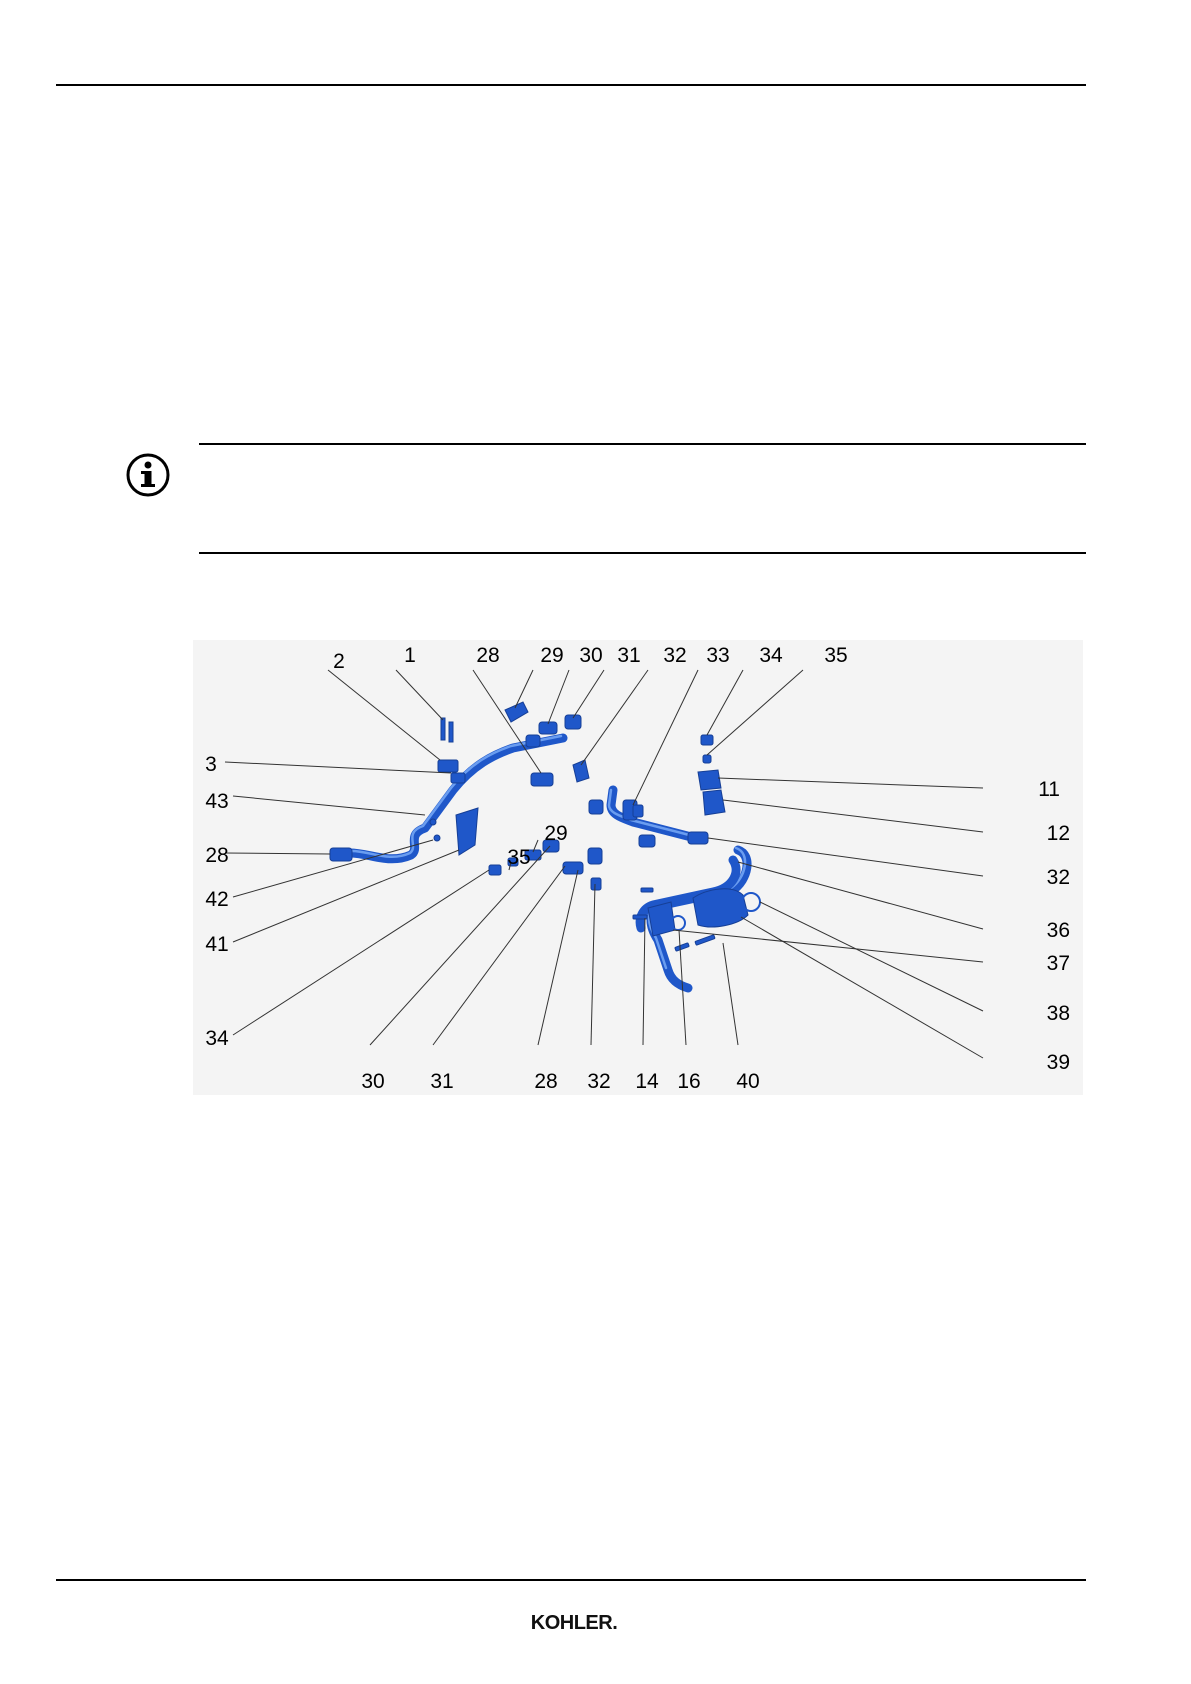 Image resolution: width=1191 pixels, height=1684 pixels. Describe the element at coordinates (688, 1081) in the screenshot. I see `callout-16: 16` at that location.